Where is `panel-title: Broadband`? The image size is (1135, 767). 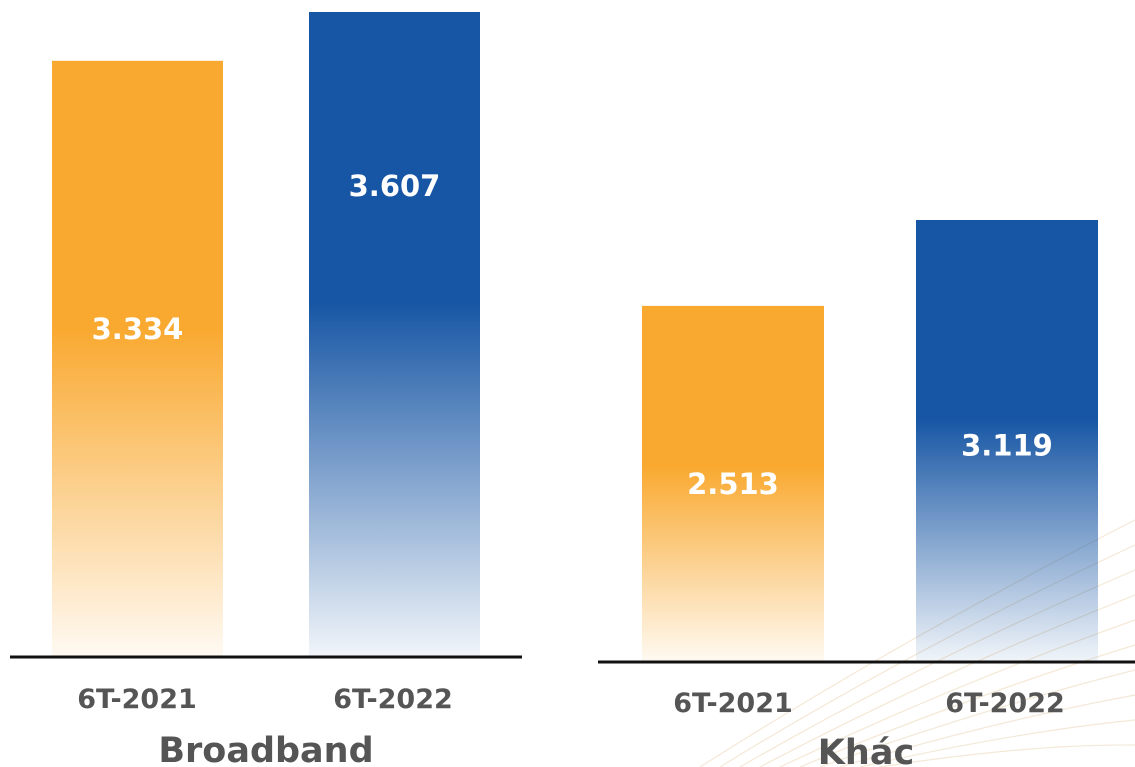
panel-title: Broadband is located at coordinates (265, 749).